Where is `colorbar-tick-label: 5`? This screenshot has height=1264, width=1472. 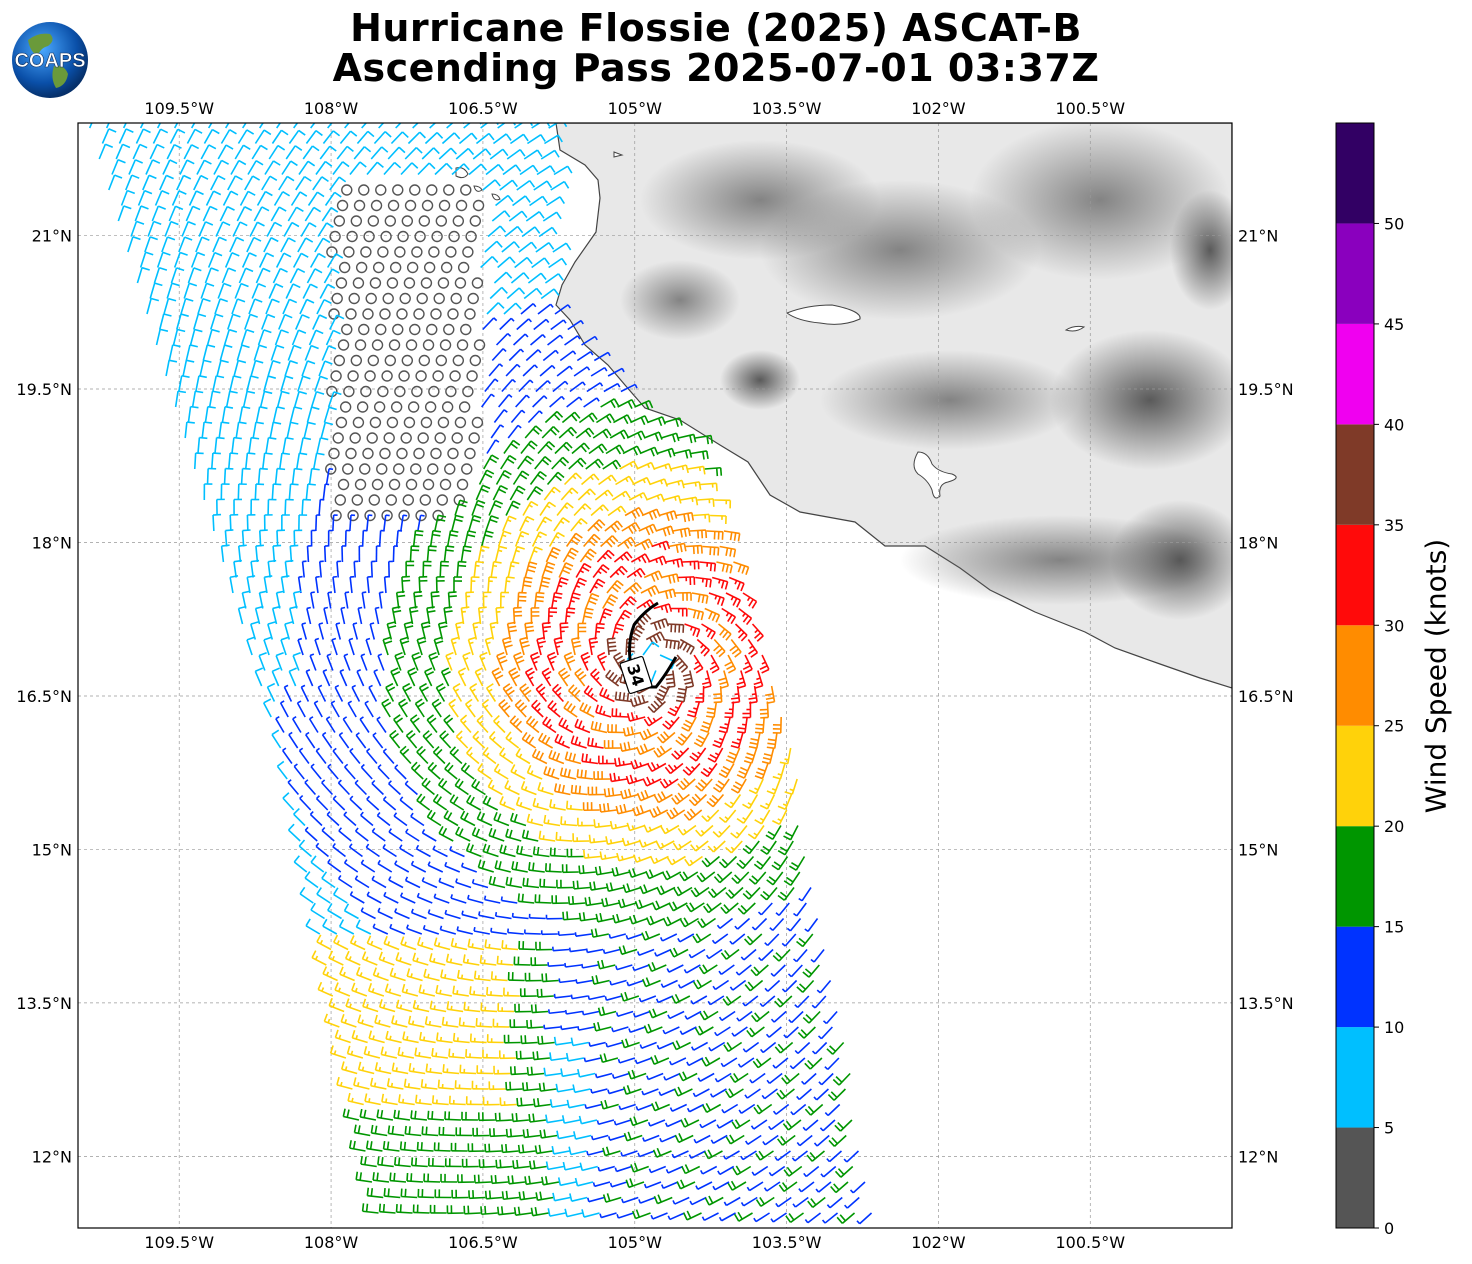
colorbar-tick-label: 5 is located at coordinates (1389, 1128).